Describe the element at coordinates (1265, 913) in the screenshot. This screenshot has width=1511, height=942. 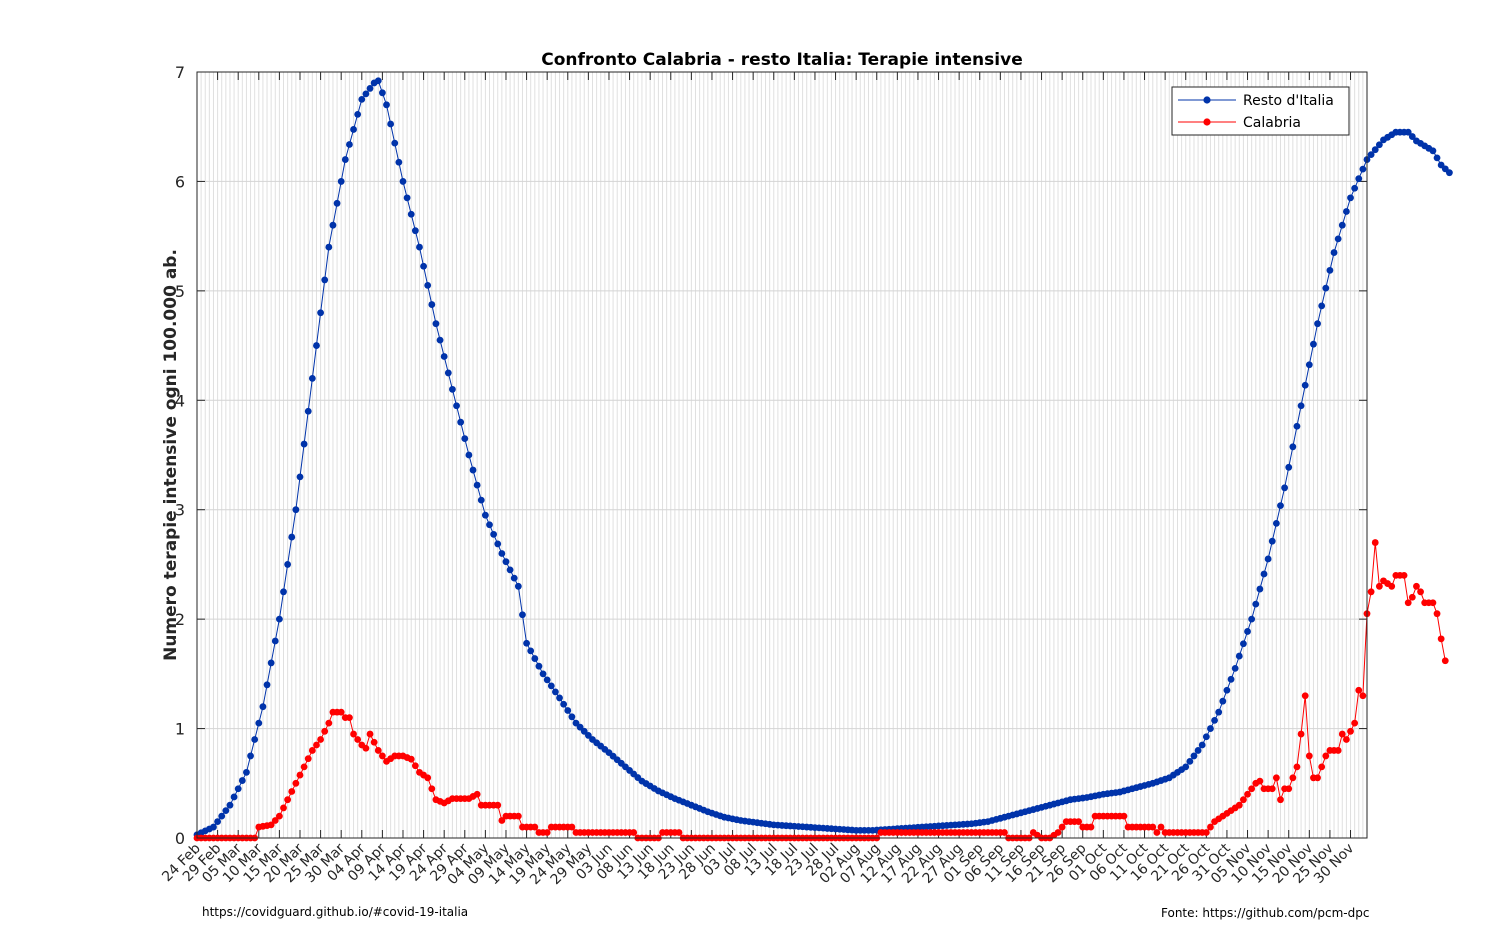
I see `footer-source-right: Fonte: https://github.com/pcm-dpc` at that location.